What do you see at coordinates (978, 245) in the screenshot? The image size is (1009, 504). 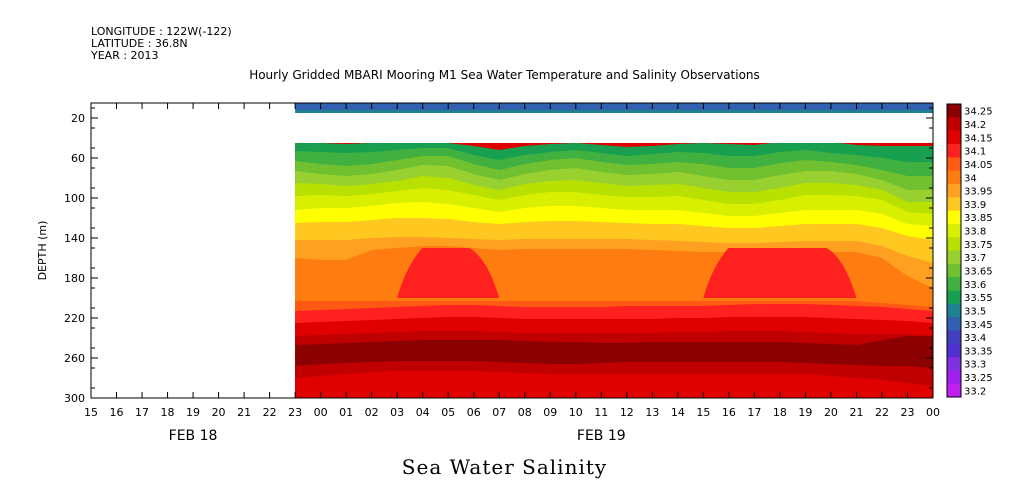 I see `colorbar-label: 33.75` at bounding box center [978, 245].